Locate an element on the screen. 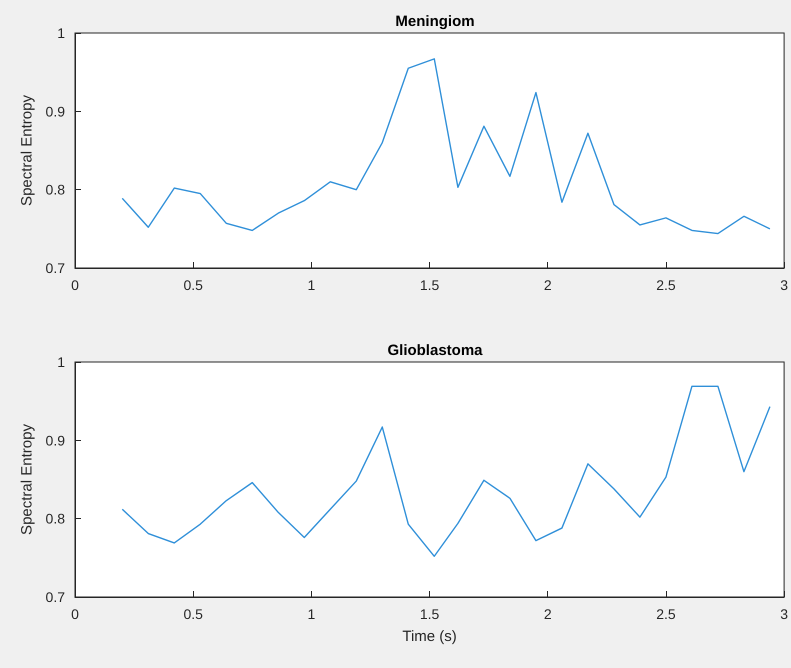 This screenshot has width=791, height=668. chart-title: Glioblastoma is located at coordinates (435, 350).